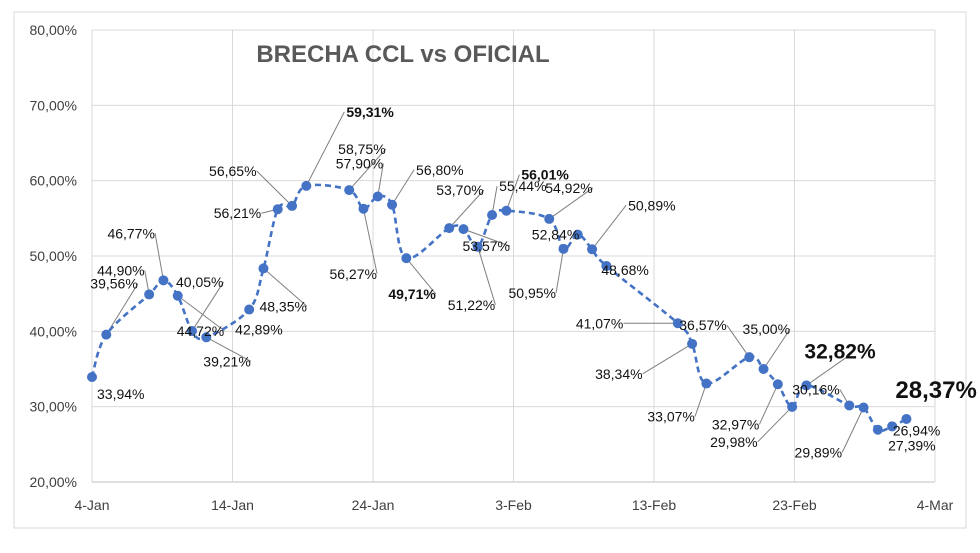  I want to click on data-label: 50,89%, so click(651, 205).